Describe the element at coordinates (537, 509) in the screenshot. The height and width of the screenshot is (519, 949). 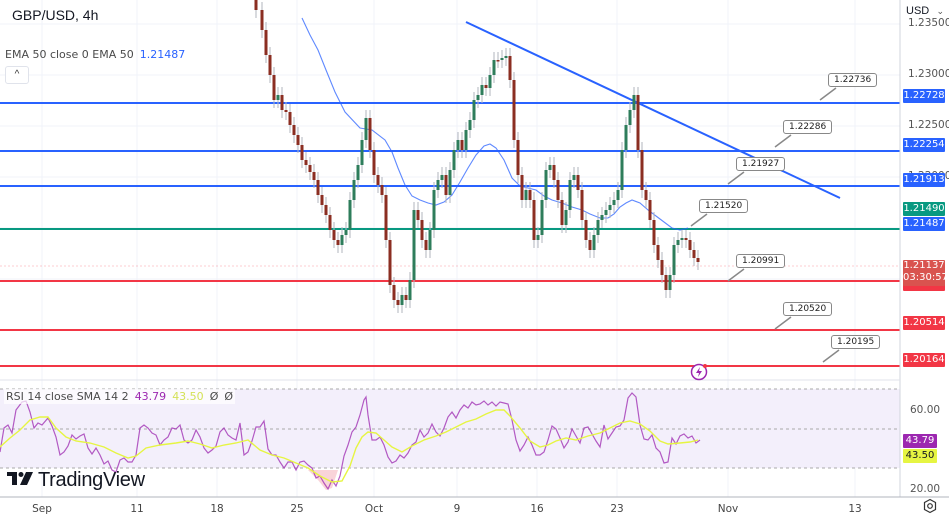
I see `time-axis-label: 16` at that location.